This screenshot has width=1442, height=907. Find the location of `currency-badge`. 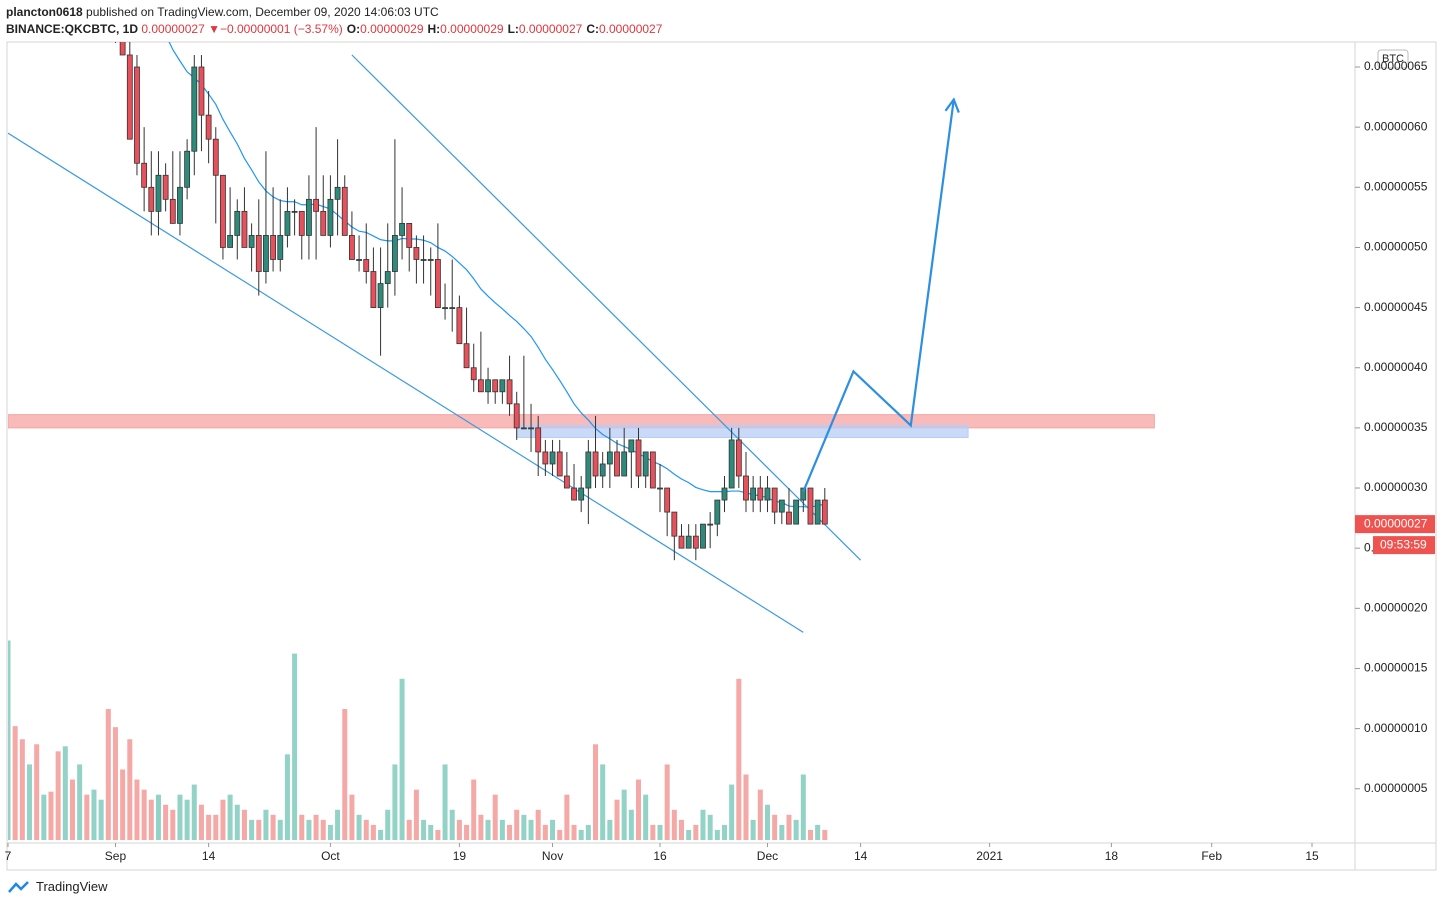

currency-badge is located at coordinates (1393, 59).